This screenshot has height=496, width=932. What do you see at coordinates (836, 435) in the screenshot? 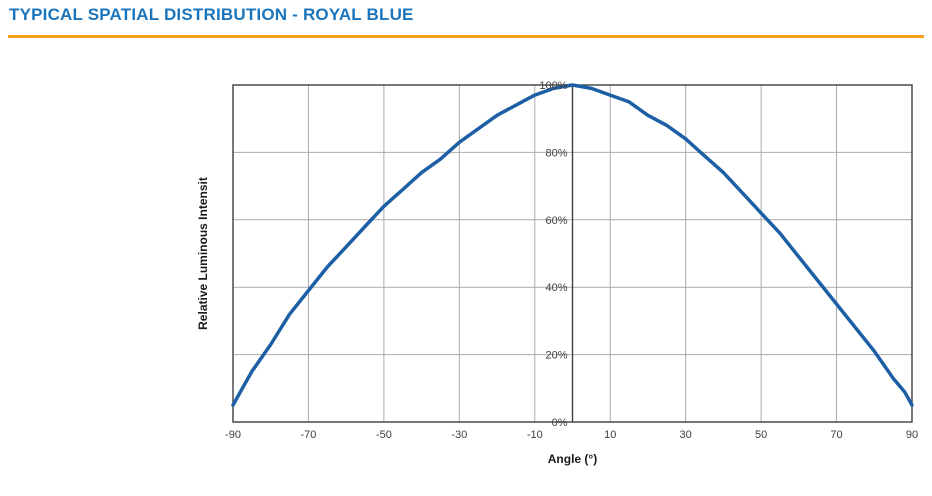
I see `x-tick-label: 70` at bounding box center [836, 435].